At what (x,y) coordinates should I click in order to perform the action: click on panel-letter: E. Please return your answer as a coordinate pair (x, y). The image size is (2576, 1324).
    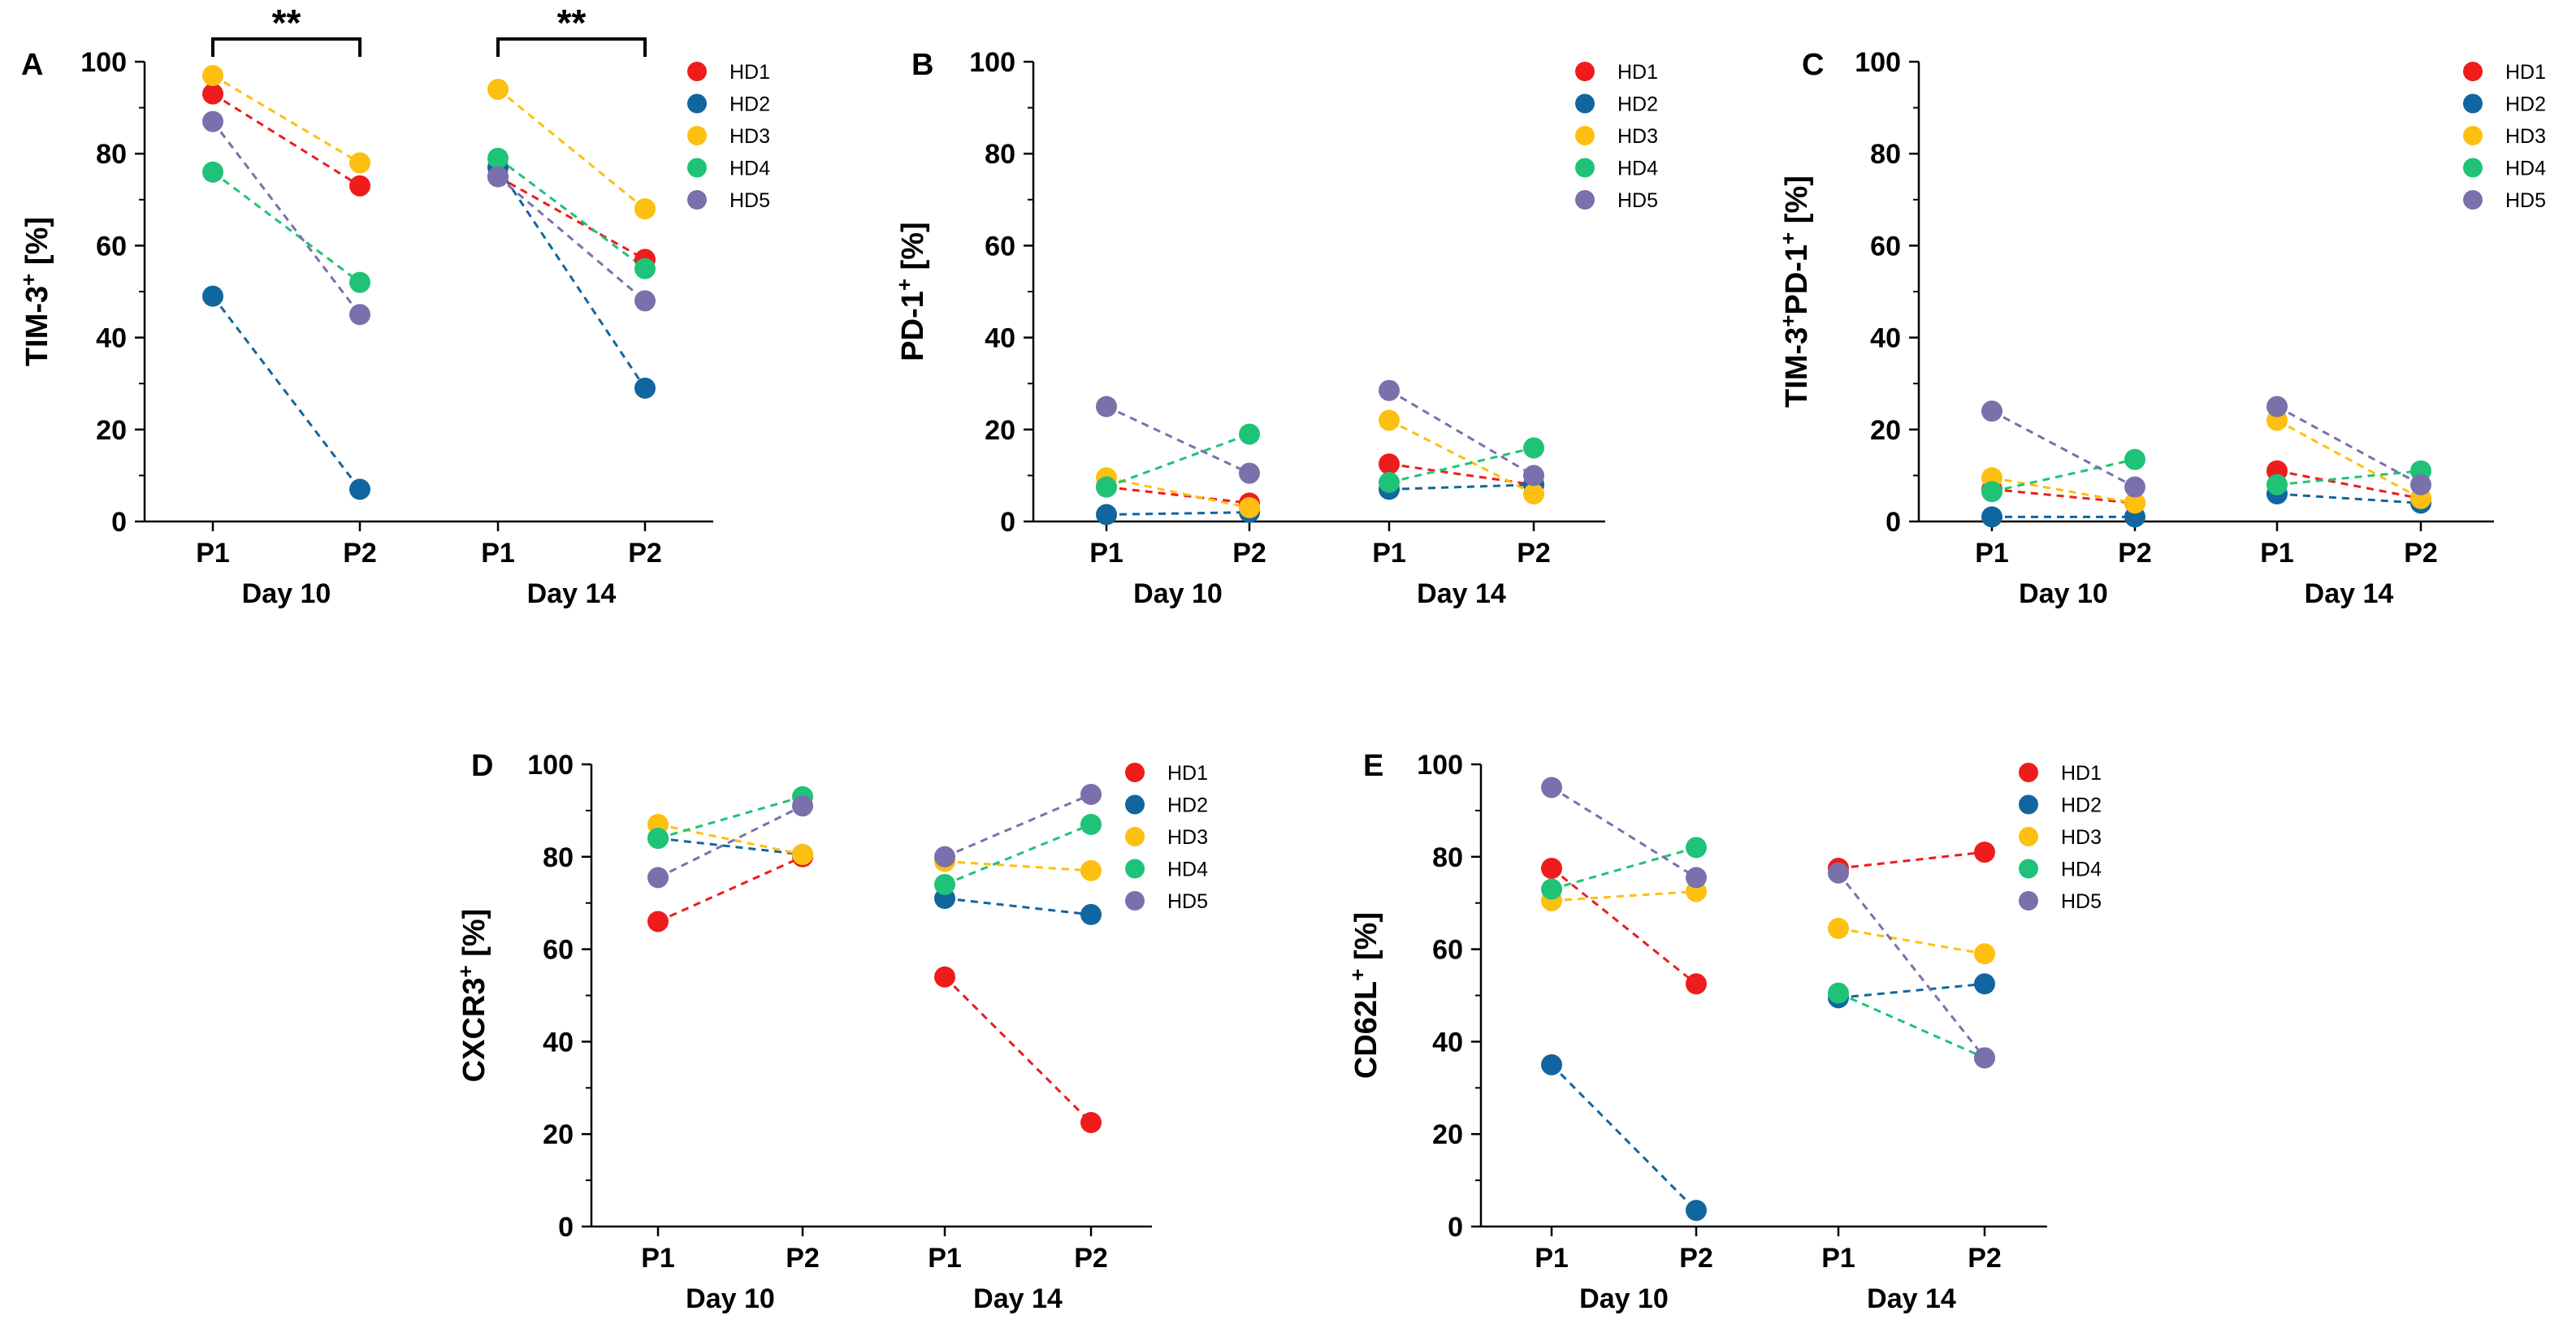
    Looking at the image, I should click on (1373, 766).